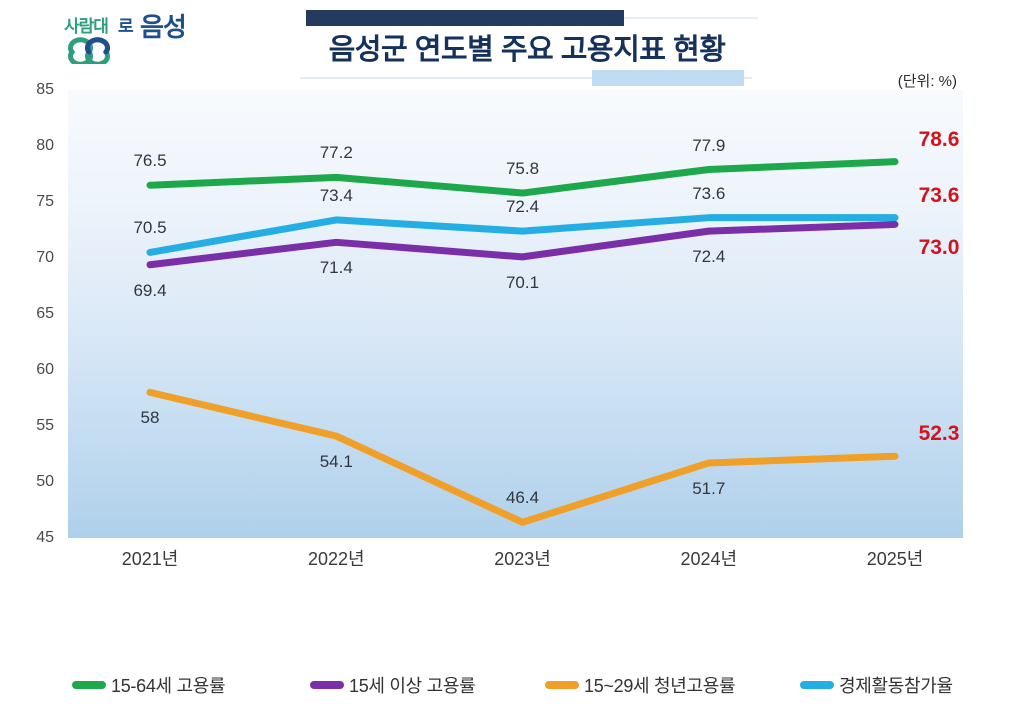 This screenshot has width=1015, height=716. What do you see at coordinates (336, 195) in the screenshot?
I see `data-point-label: 73.4` at bounding box center [336, 195].